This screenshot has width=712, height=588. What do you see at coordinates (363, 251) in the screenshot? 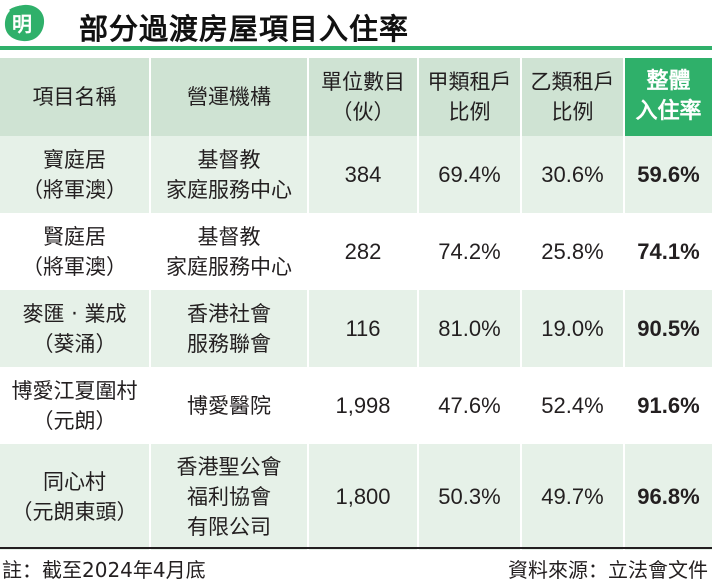
I see `units-cell: 282` at bounding box center [363, 251].